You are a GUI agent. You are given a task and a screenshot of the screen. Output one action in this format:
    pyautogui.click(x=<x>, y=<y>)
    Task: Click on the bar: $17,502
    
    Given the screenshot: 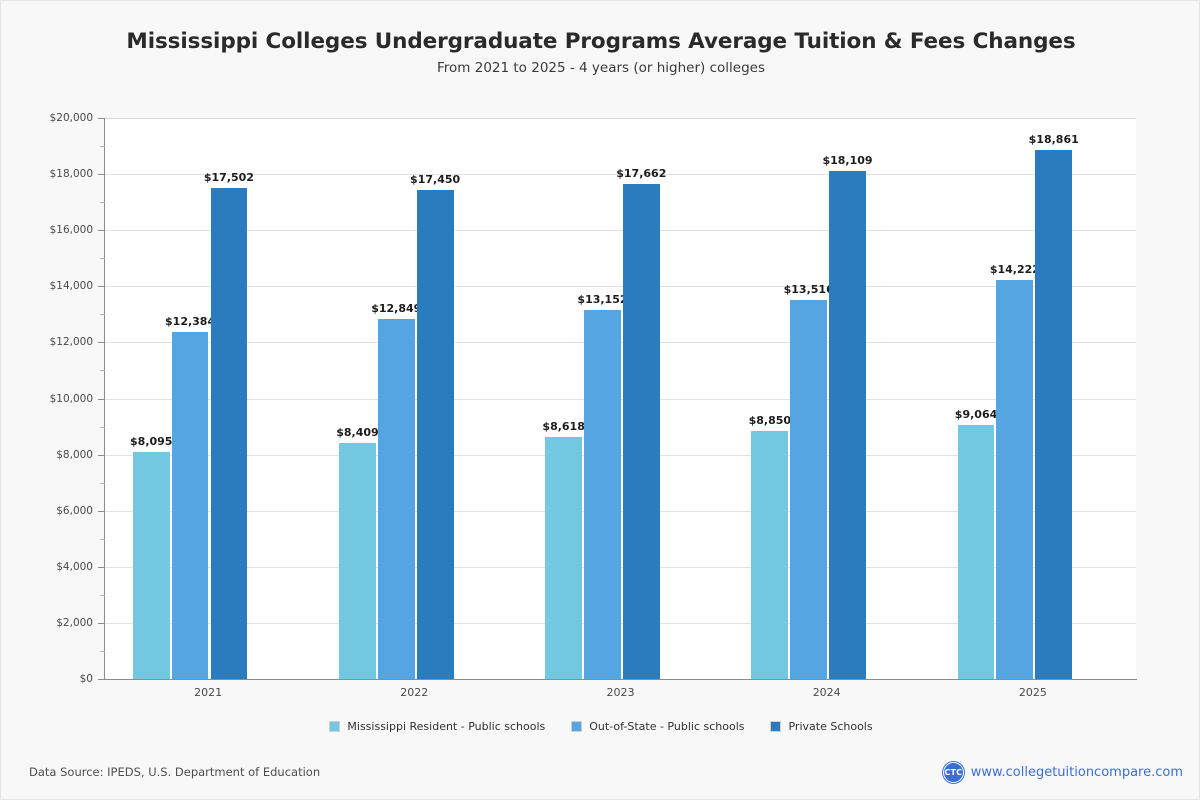 What is the action you would take?
    pyautogui.click(x=229, y=425)
    